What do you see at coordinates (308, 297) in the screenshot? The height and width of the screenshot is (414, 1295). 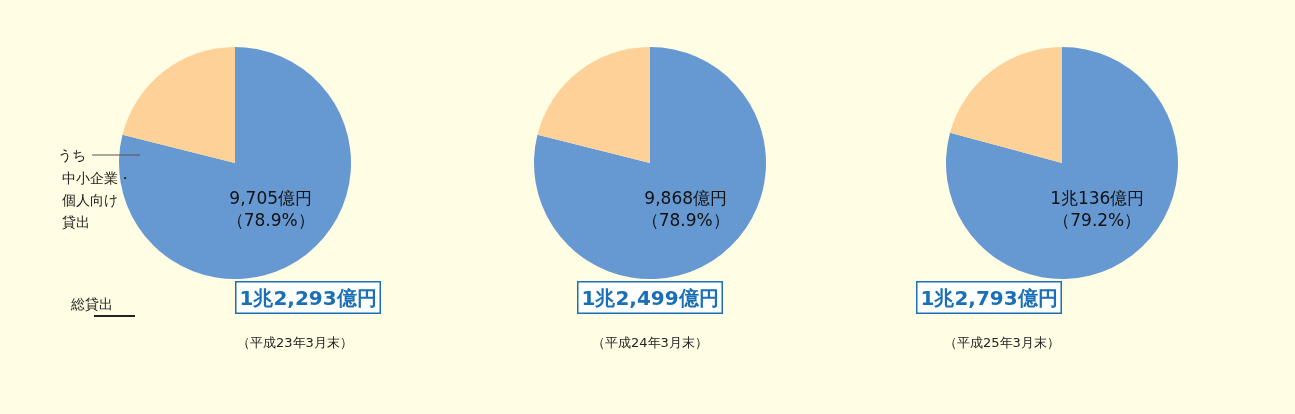 I see `text: 1兆2,293億円` at bounding box center [308, 297].